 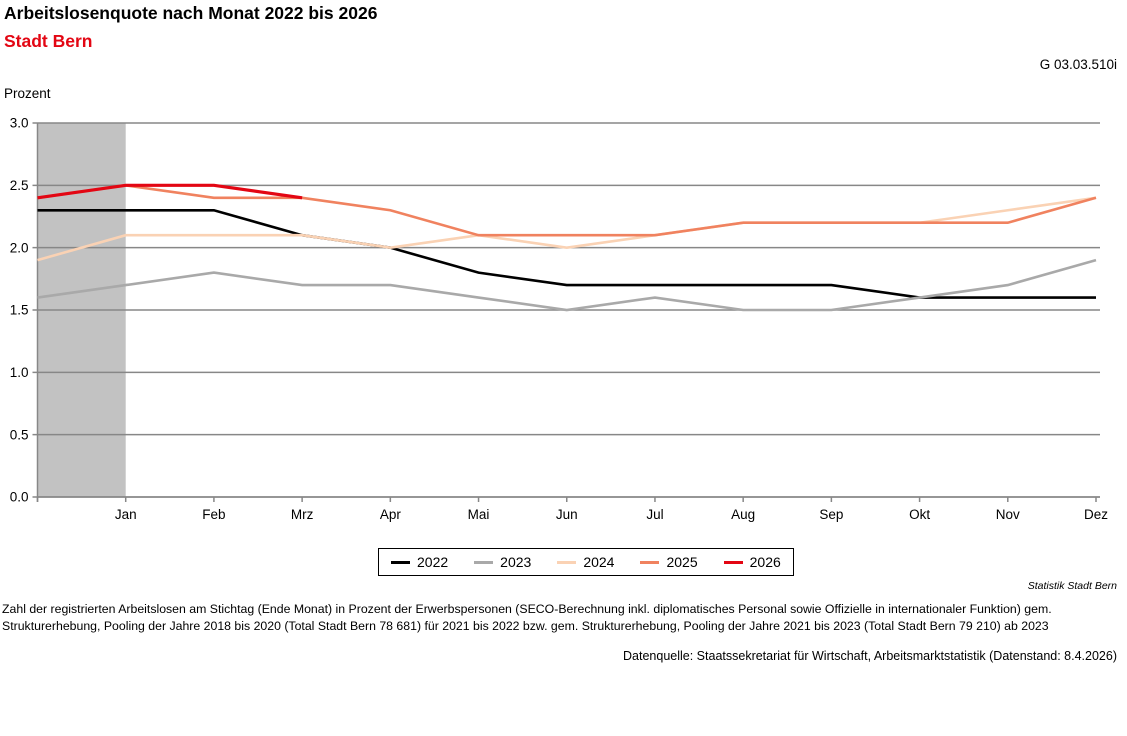 What do you see at coordinates (733, 562) in the screenshot?
I see `legend-swatch-2026` at bounding box center [733, 562].